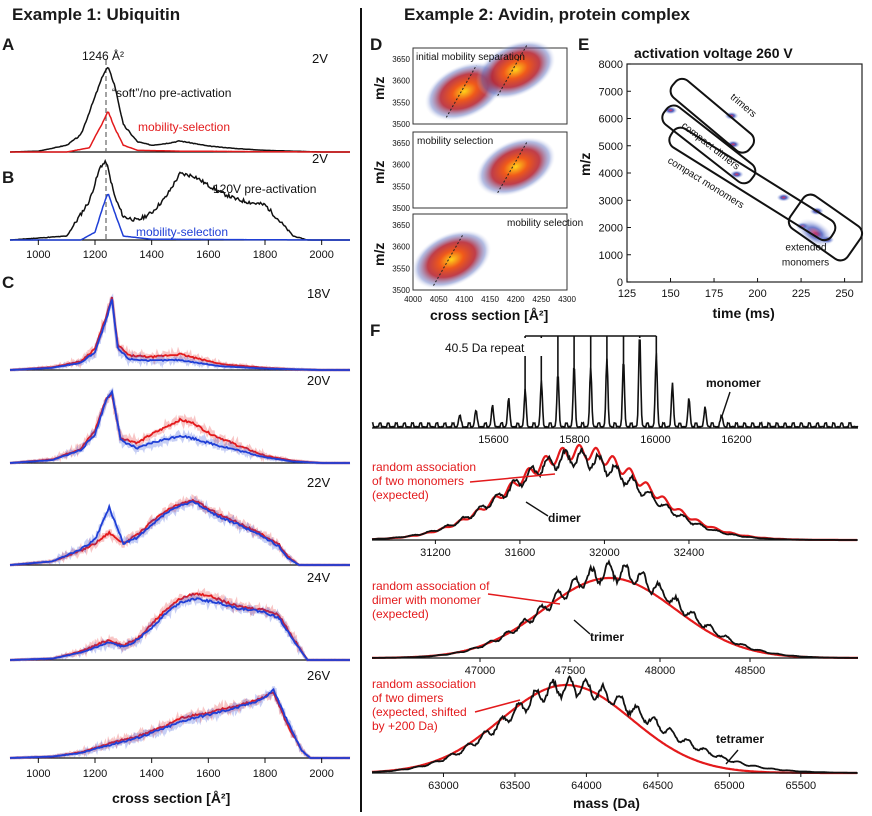 The height and width of the screenshot is (816, 872). I want to click on panel-f-trimer-expected-arrow, so click(524, 599).